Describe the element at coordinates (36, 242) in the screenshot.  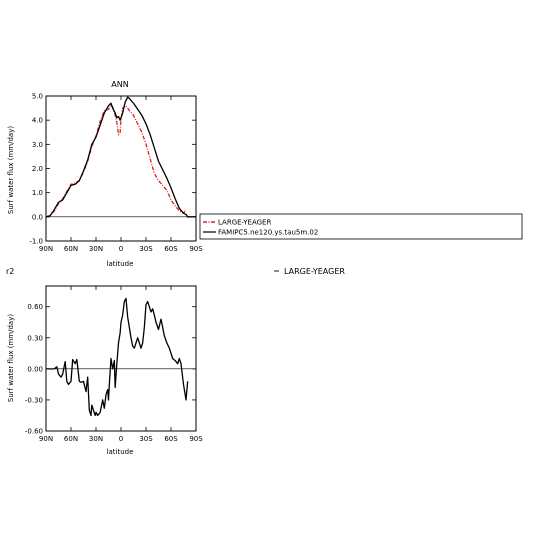
I see `y-tick-label: -1.0` at that location.